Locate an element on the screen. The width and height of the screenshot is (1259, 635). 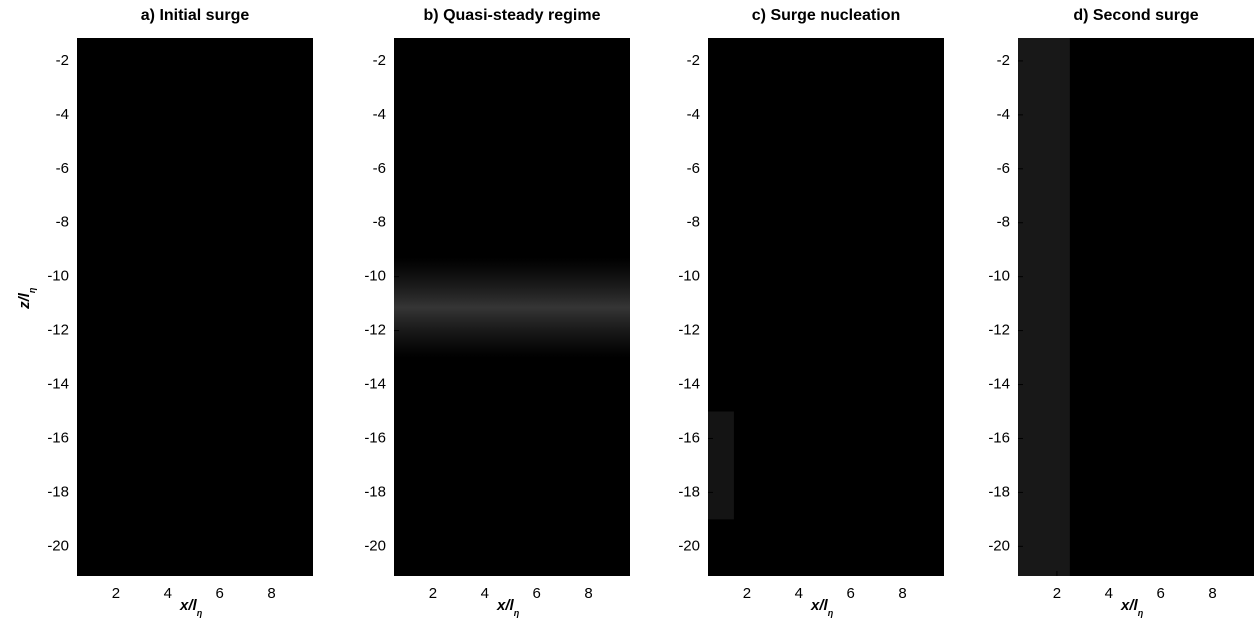
y-axis-label: z/lη is located at coordinates (26, 298).